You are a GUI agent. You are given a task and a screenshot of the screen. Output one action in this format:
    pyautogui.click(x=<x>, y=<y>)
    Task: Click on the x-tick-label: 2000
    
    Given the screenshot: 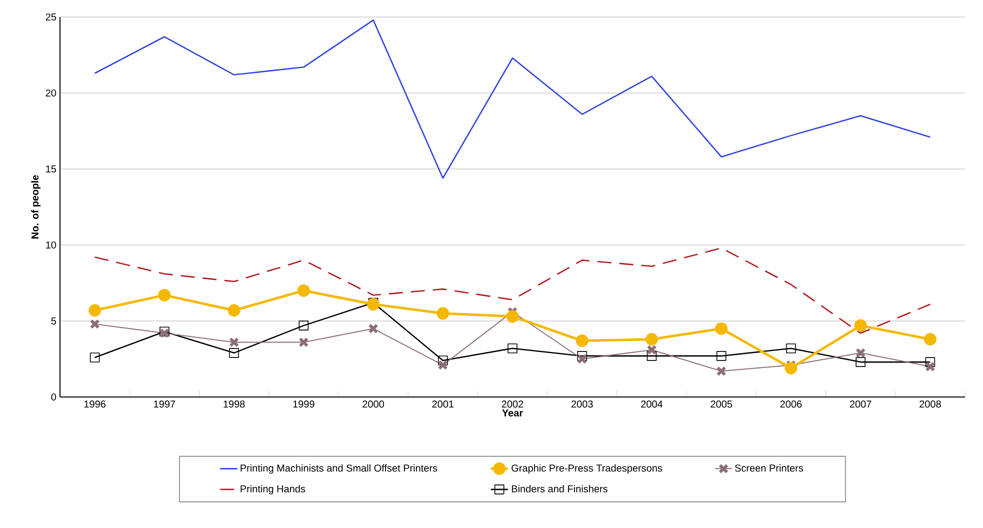 What is the action you would take?
    pyautogui.click(x=373, y=404)
    